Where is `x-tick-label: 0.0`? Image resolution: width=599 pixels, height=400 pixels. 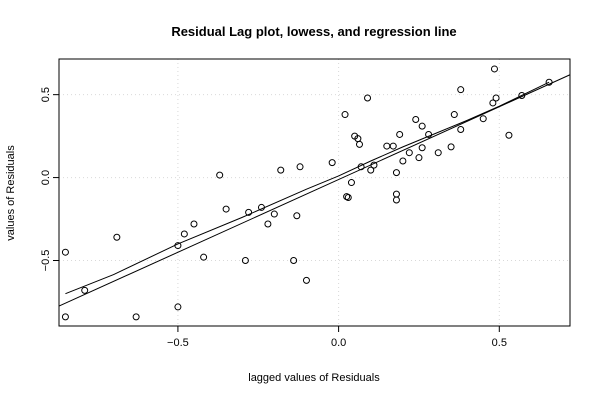
x-tick-label: 0.0 is located at coordinates (338, 343).